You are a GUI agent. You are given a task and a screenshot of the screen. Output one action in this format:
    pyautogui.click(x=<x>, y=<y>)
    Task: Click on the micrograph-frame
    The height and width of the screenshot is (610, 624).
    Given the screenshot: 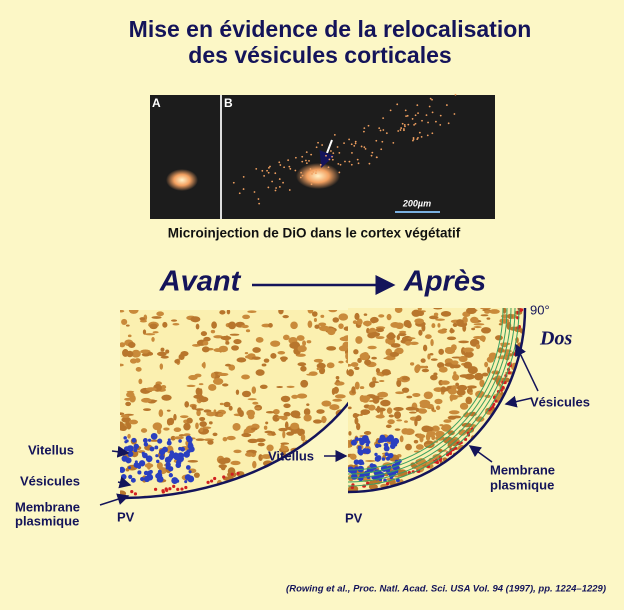 What is the action you would take?
    pyautogui.click(x=322, y=157)
    